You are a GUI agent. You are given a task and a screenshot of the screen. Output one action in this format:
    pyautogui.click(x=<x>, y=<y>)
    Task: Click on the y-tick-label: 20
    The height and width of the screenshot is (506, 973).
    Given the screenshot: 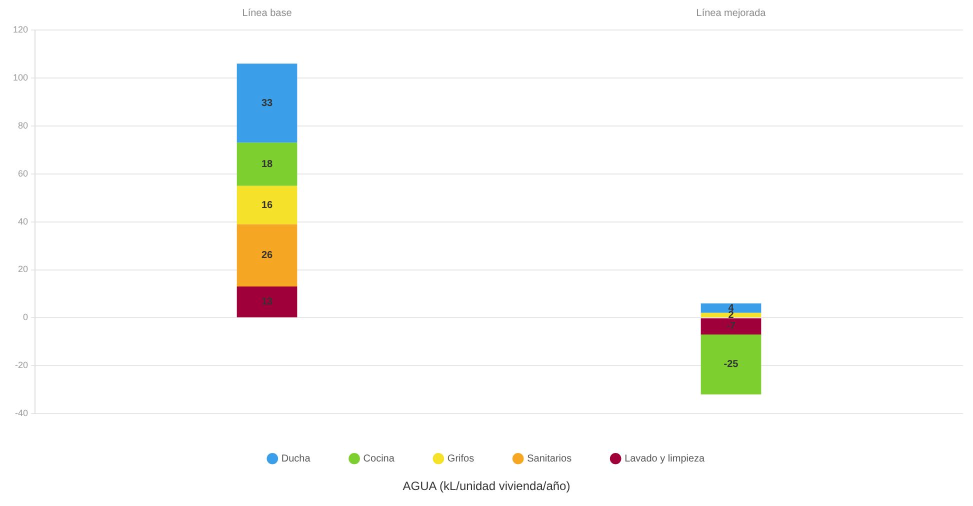 What is the action you would take?
    pyautogui.click(x=23, y=269)
    